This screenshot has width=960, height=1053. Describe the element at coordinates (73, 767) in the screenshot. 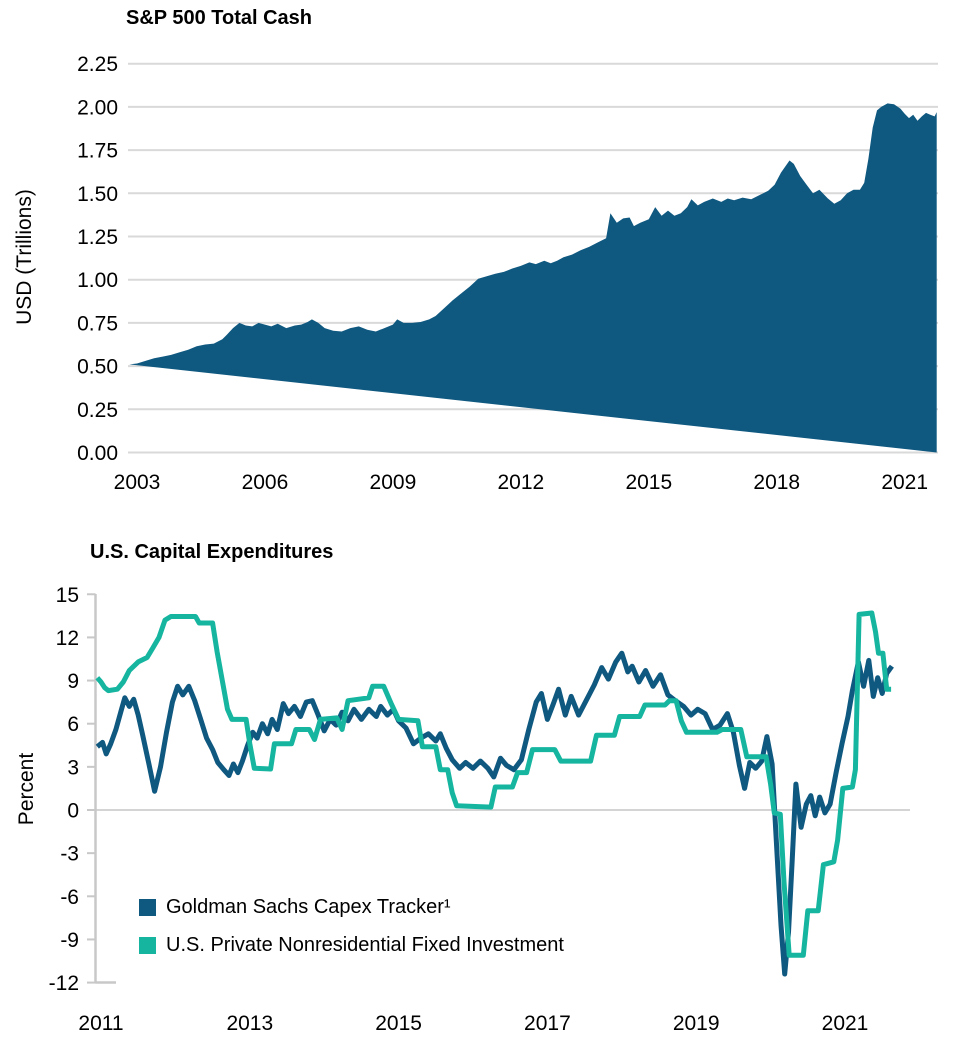

I see `y-tick-label: 3` at that location.